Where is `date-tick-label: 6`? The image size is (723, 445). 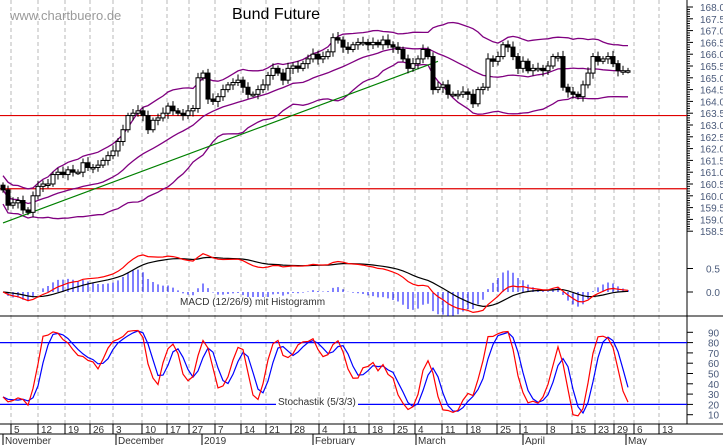 date-tick-label: 6 is located at coordinates (640, 430).